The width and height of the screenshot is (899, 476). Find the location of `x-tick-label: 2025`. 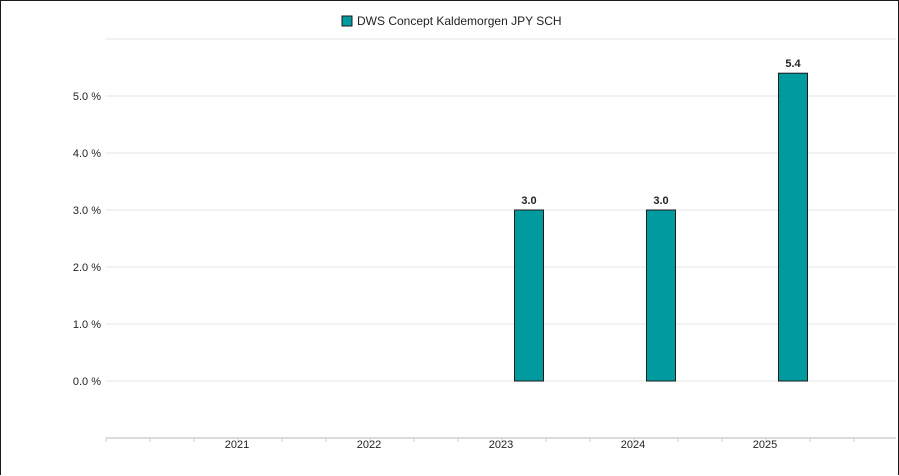

x-tick-label: 2025 is located at coordinates (765, 445).